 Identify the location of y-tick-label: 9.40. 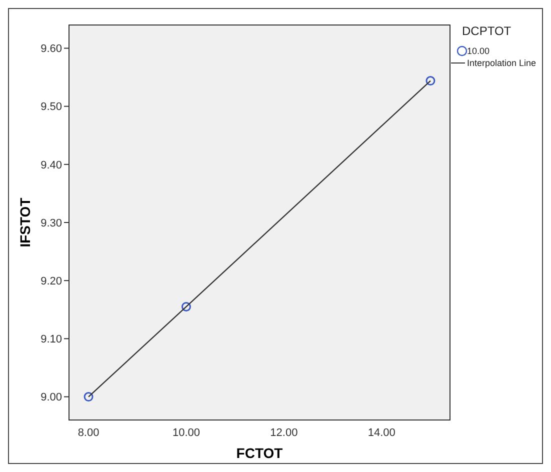
(51, 165).